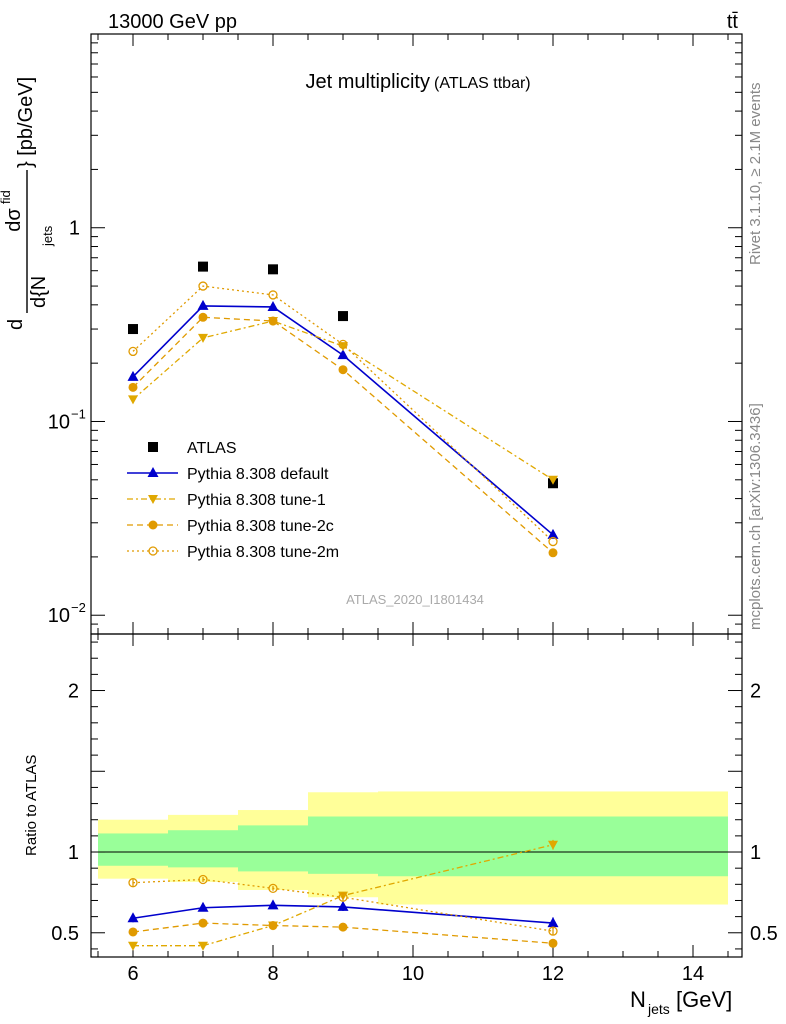 This screenshot has height=1024, width=786. What do you see at coordinates (415, 599) in the screenshot?
I see `watermark: ATLAS_2020_I1801434` at bounding box center [415, 599].